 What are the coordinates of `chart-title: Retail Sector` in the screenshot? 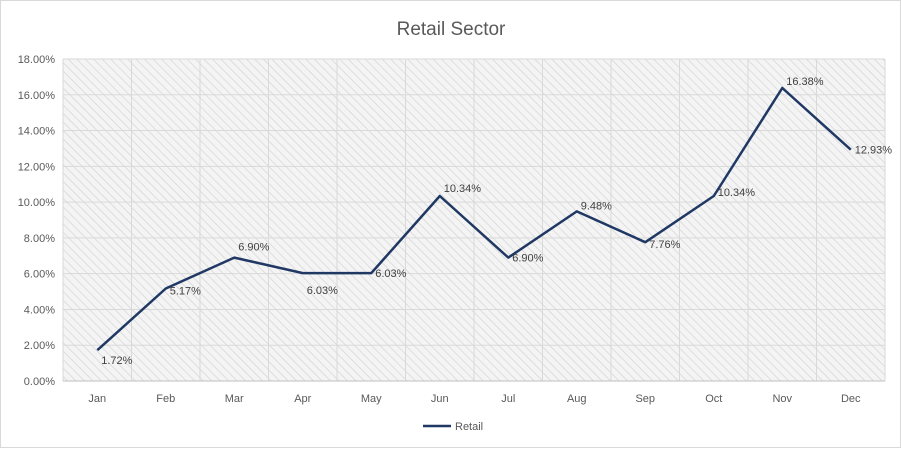 It's located at (451, 29).